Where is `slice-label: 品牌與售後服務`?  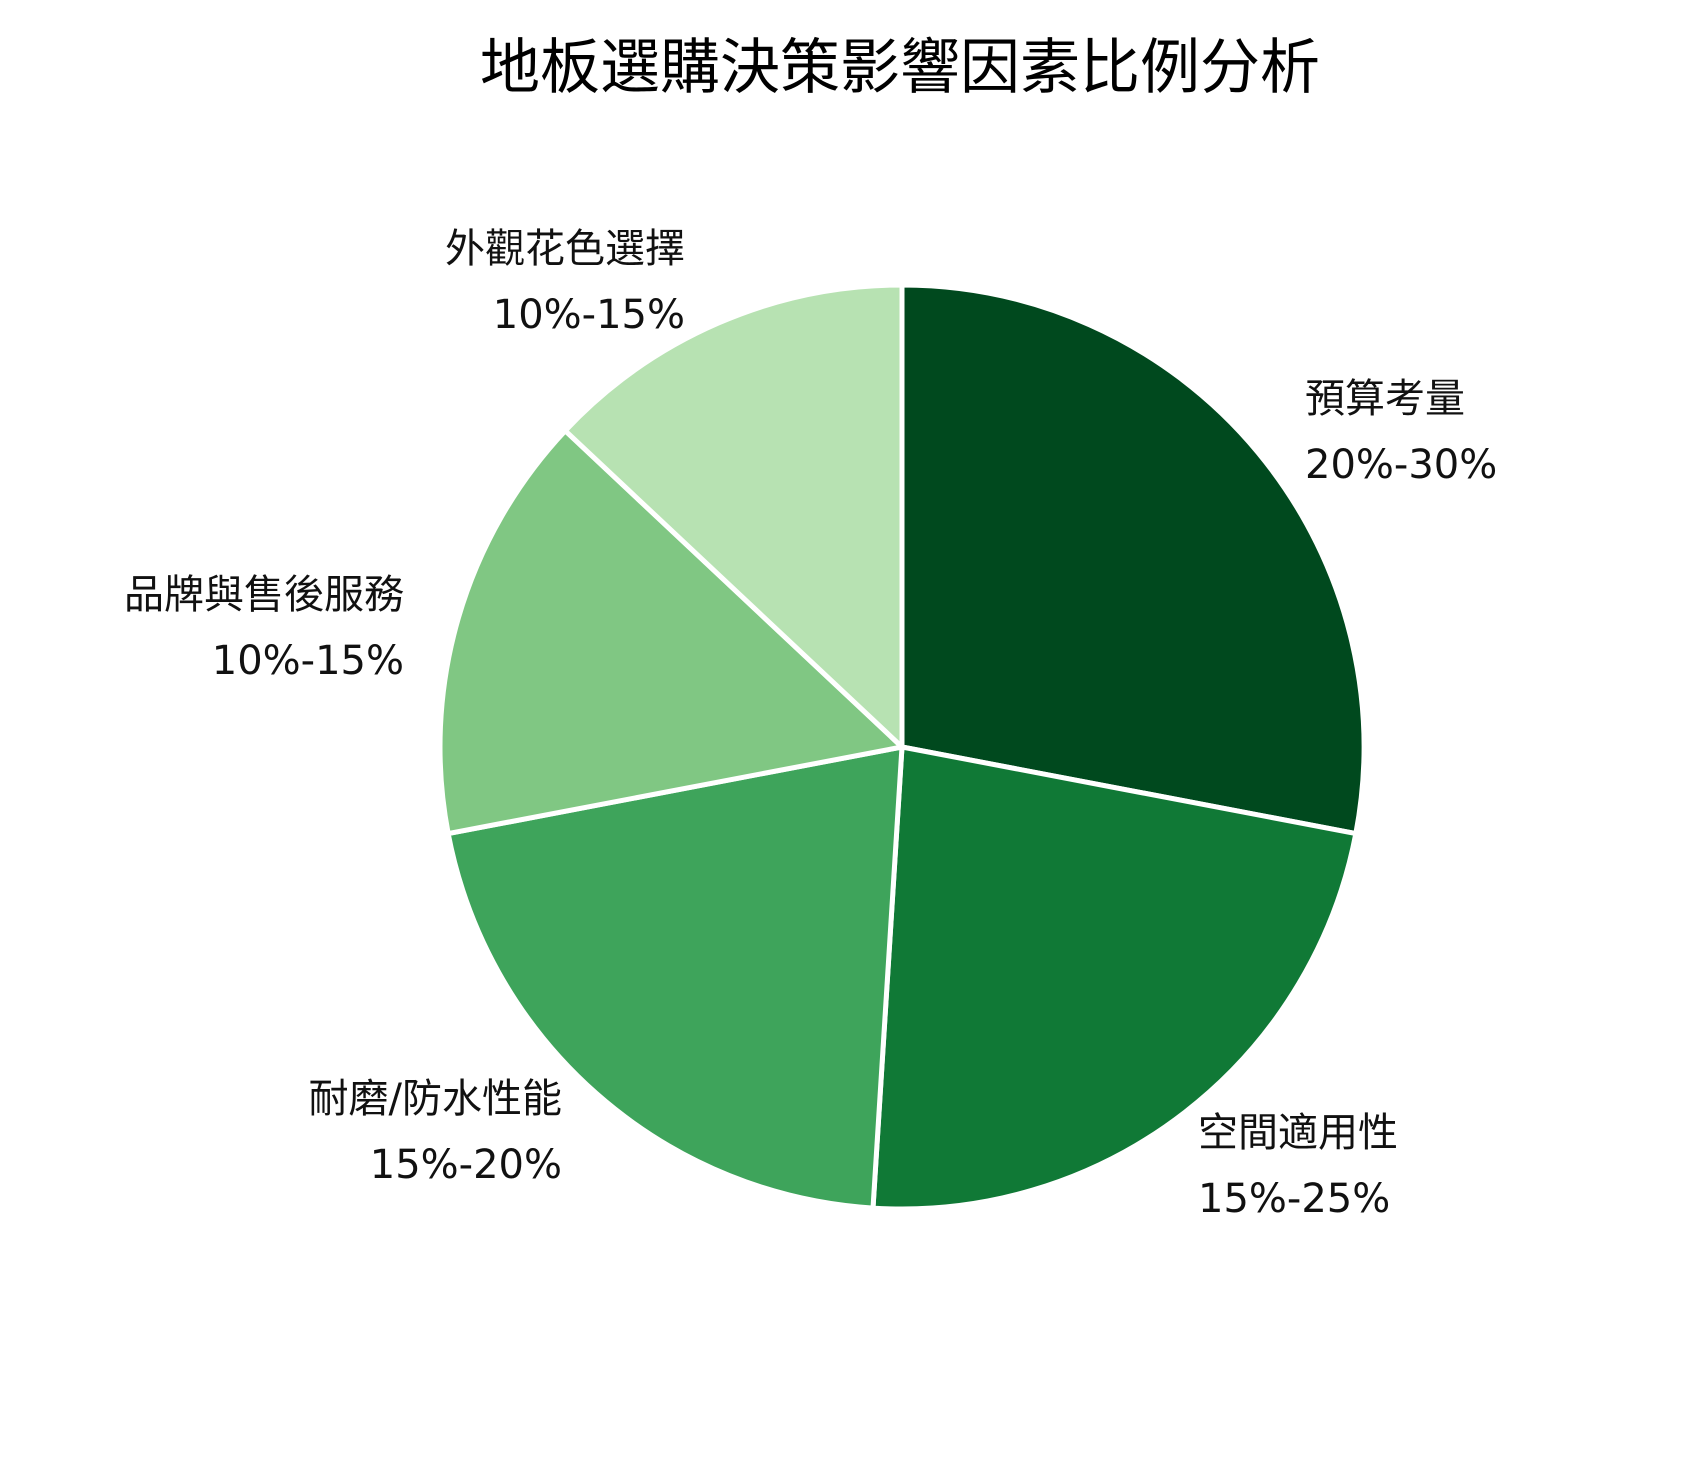
slice-label: 品牌與售後服務 is located at coordinates (264, 595).